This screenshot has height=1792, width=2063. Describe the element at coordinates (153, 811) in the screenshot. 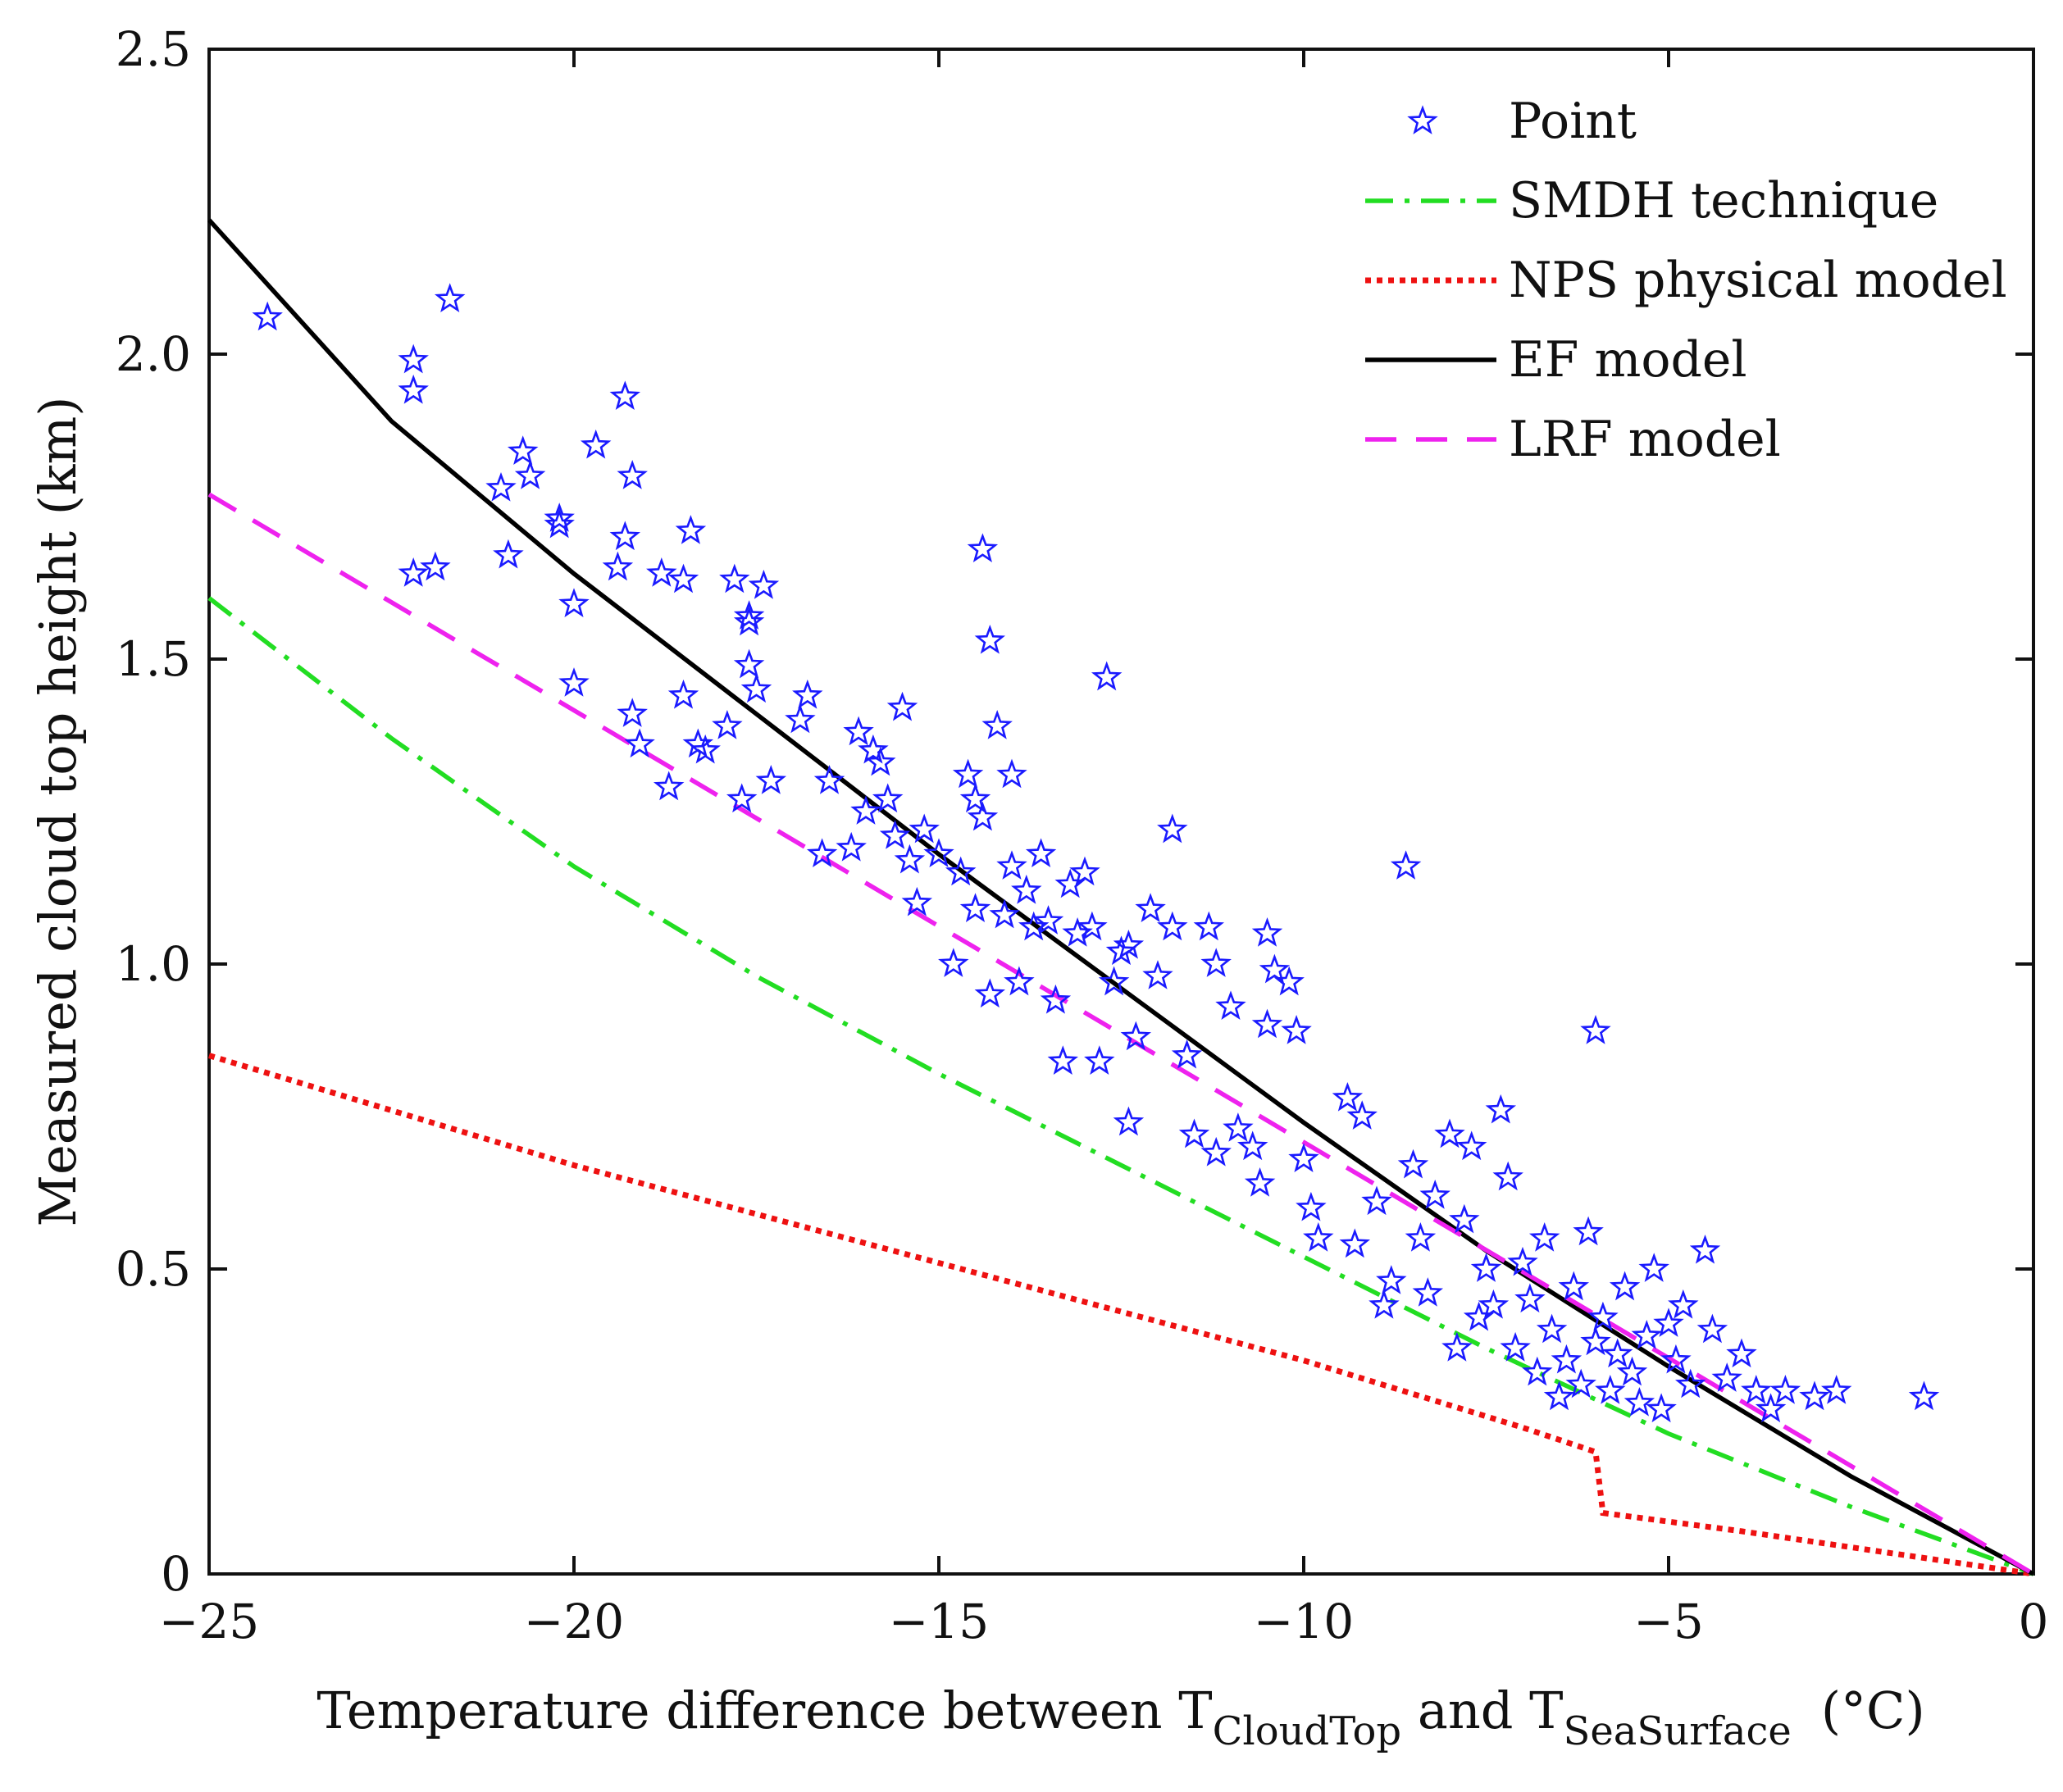

I see `y-tick-labels: 0 0.5 1.0 1.5 2.0 2.5` at that location.